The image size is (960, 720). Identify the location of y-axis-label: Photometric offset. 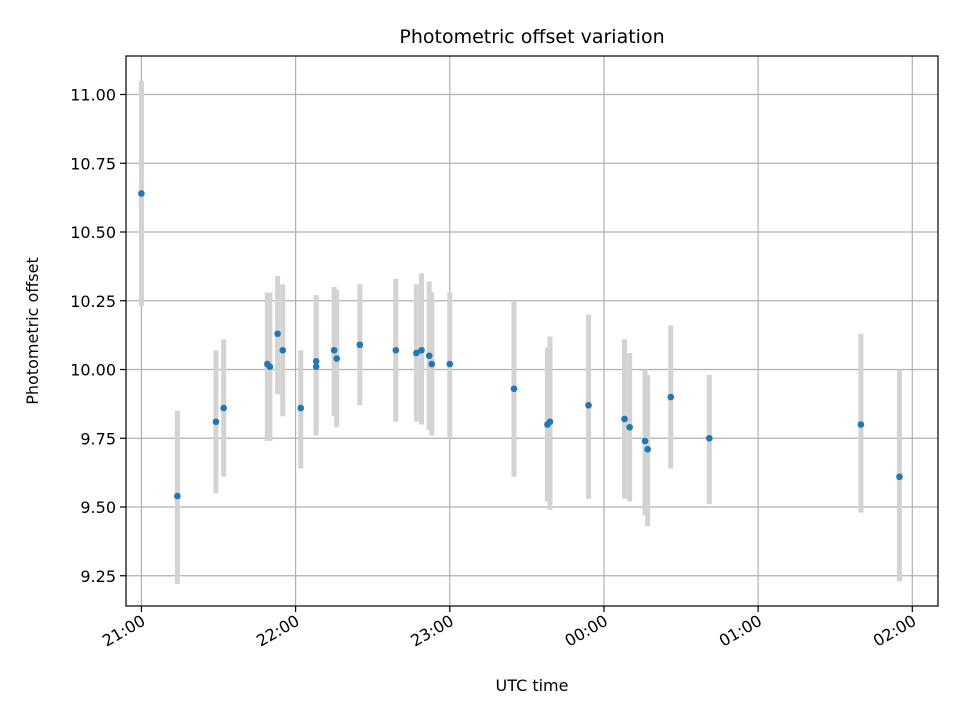
(32, 331).